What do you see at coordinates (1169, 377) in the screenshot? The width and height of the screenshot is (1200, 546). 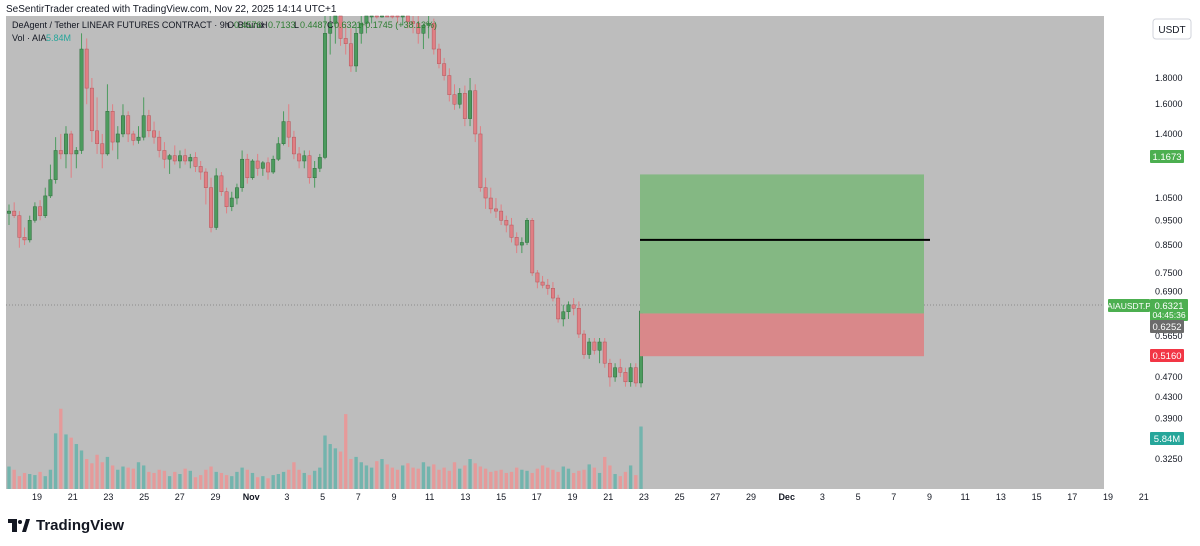 I see `price-tick-10: 0.4700` at bounding box center [1169, 377].